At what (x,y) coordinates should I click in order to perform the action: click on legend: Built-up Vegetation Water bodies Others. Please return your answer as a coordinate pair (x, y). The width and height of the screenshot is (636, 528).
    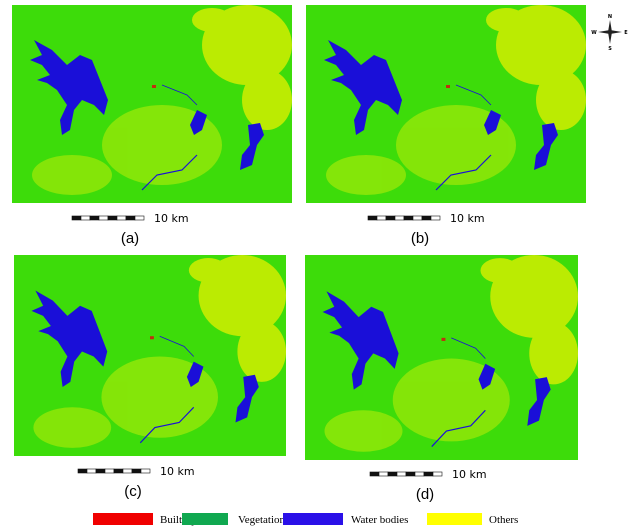
    Looking at the image, I should click on (305, 519).